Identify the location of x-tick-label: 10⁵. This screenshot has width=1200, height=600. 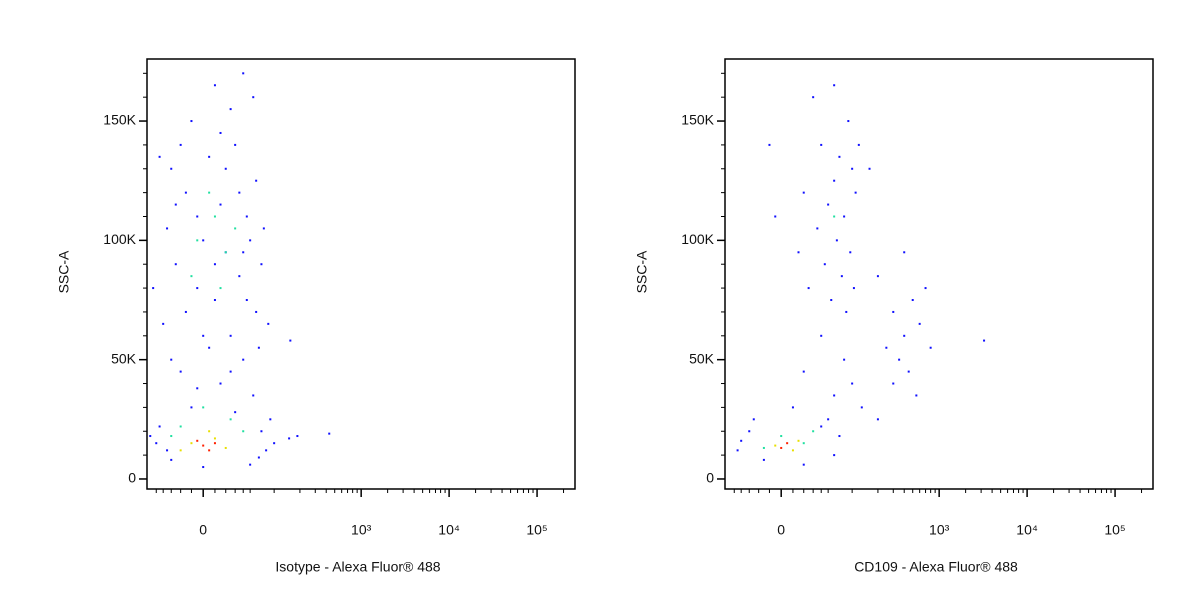
(536, 530).